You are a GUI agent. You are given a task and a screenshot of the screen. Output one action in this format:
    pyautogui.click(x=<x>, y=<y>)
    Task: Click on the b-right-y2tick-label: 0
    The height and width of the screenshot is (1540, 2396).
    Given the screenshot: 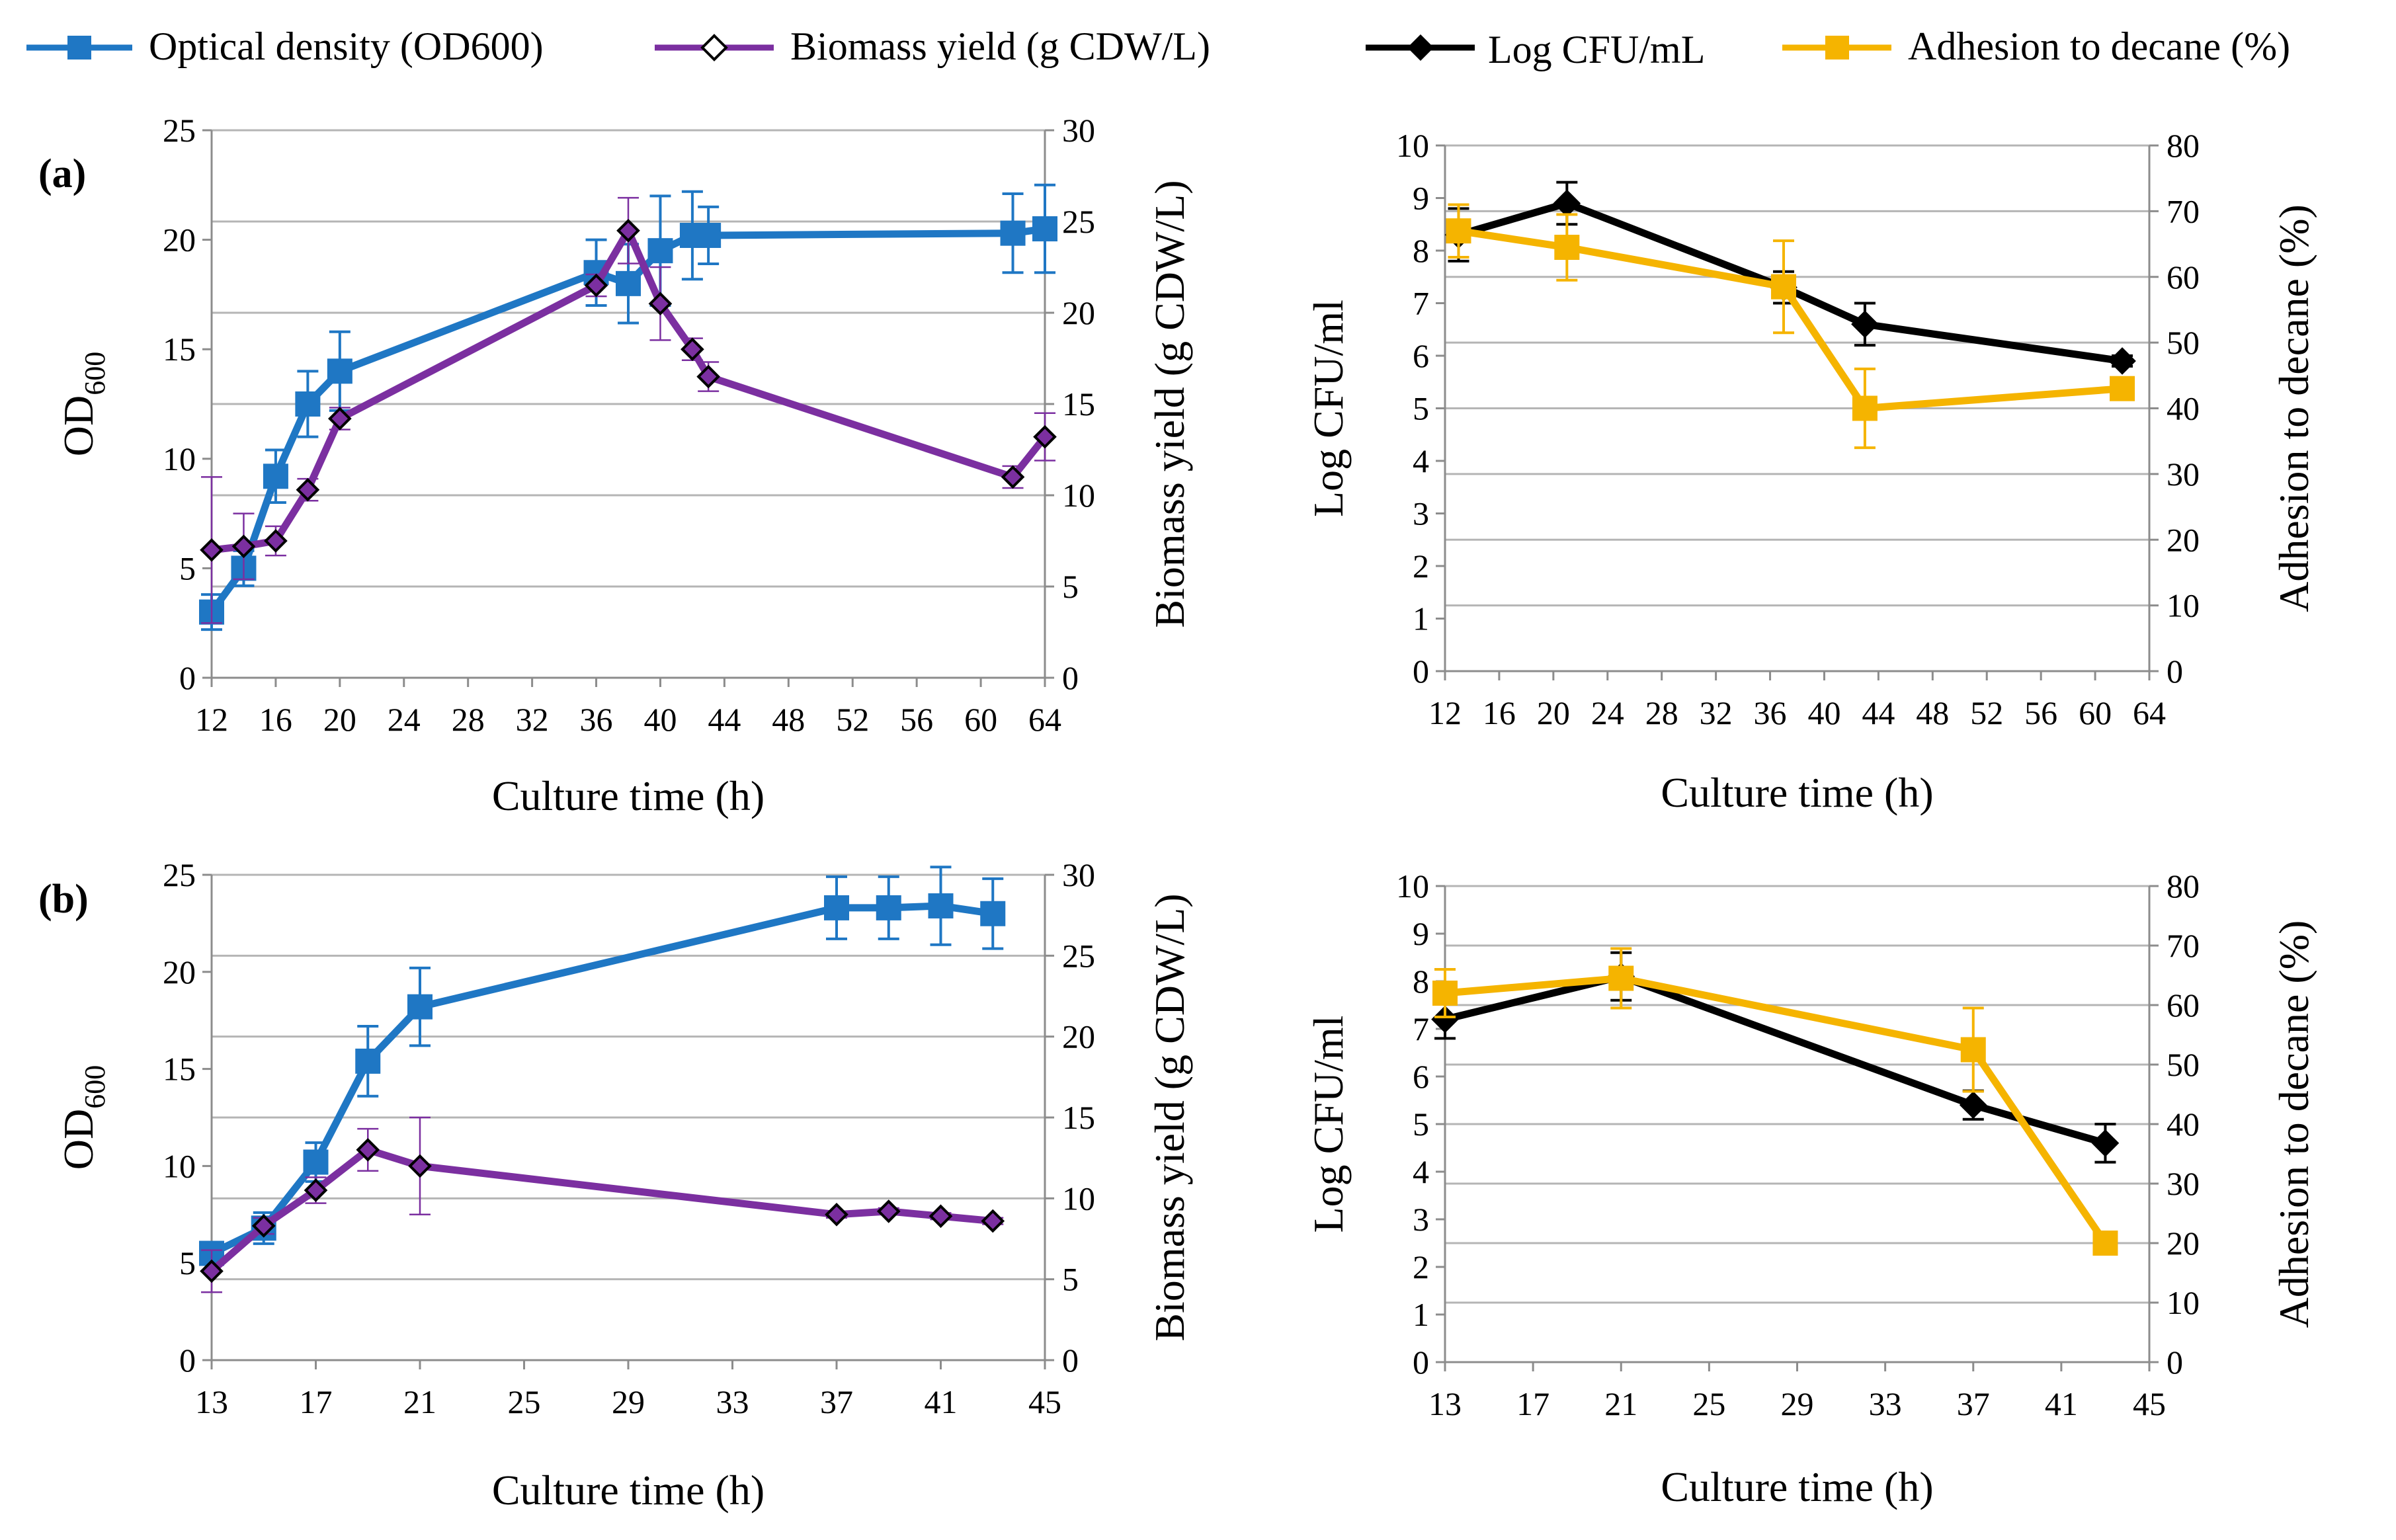 What is the action you would take?
    pyautogui.click(x=2175, y=1362)
    